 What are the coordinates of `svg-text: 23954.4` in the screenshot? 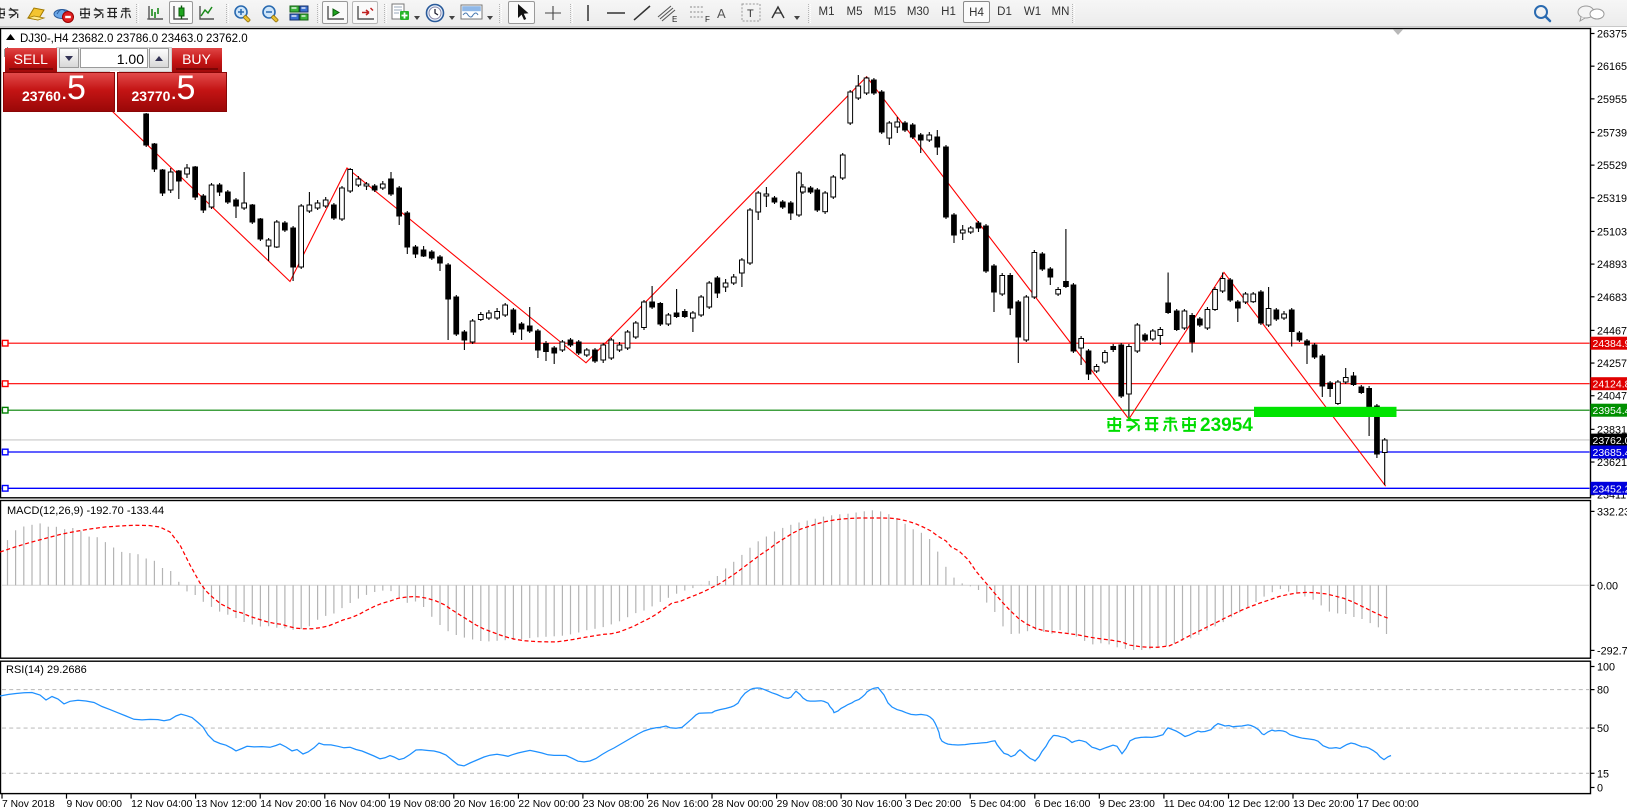 It's located at (1610, 411).